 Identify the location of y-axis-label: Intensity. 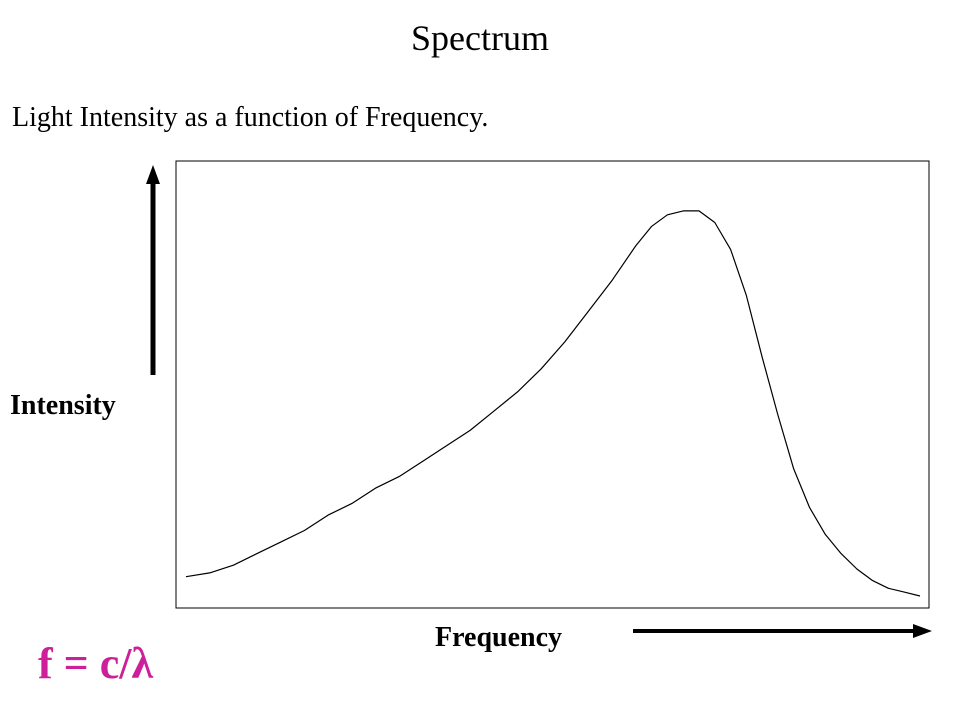
(63, 405).